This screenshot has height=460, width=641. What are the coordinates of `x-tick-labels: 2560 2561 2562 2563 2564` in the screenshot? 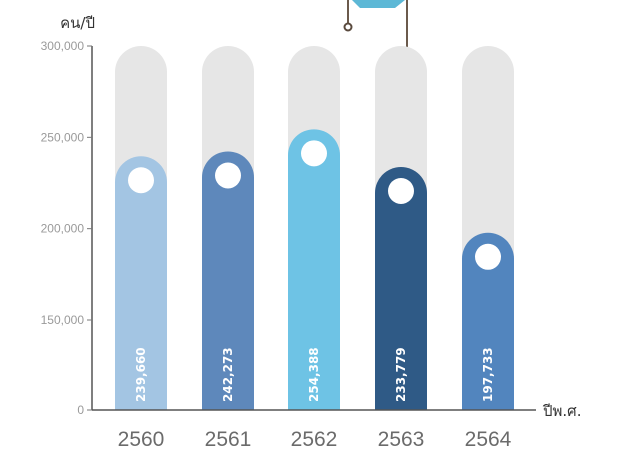 It's located at (315, 439).